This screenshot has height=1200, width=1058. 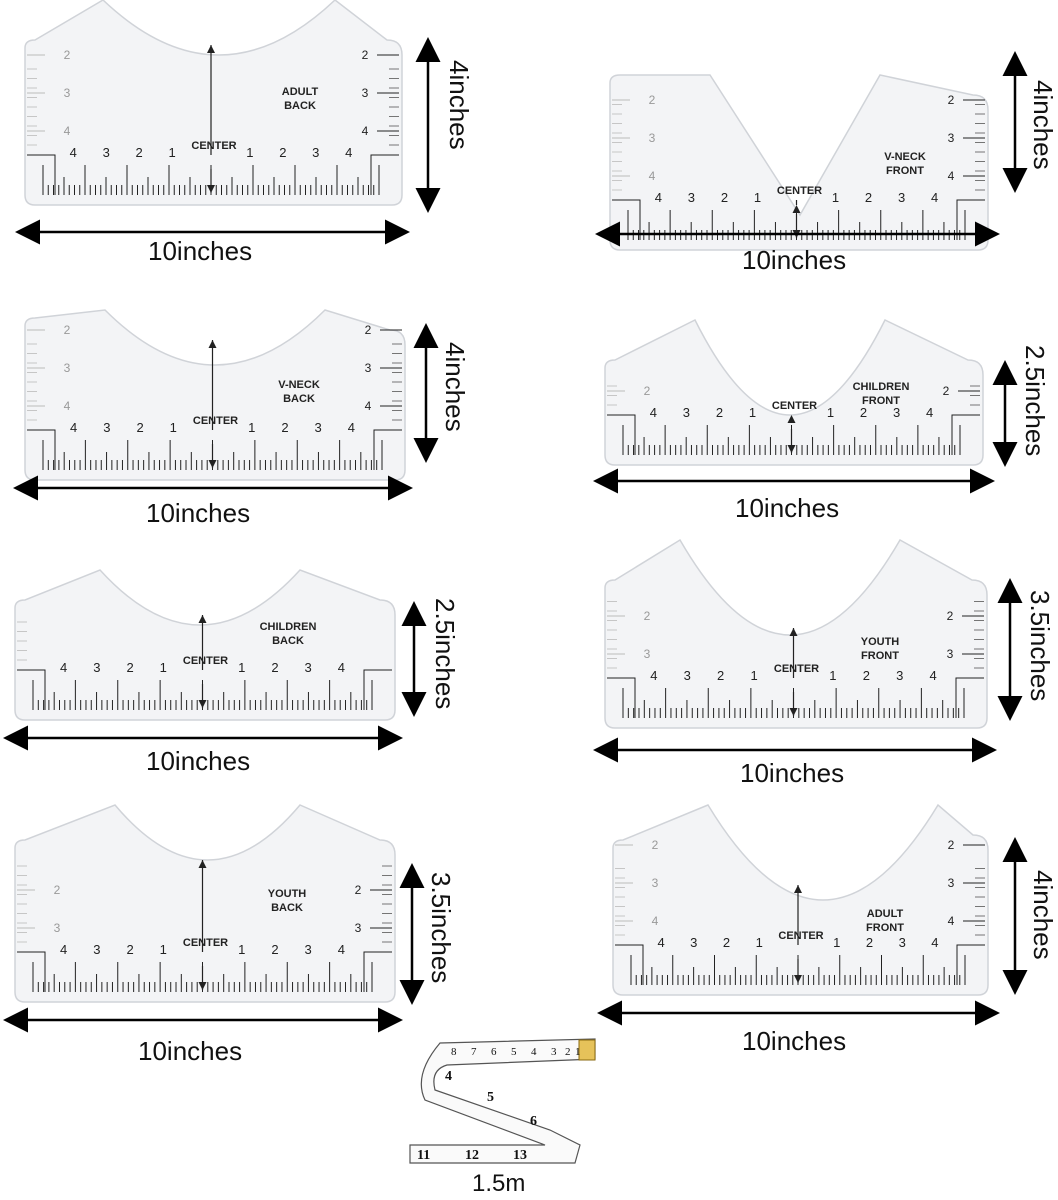 I want to click on tape-number: 2, so click(x=568, y=1052).